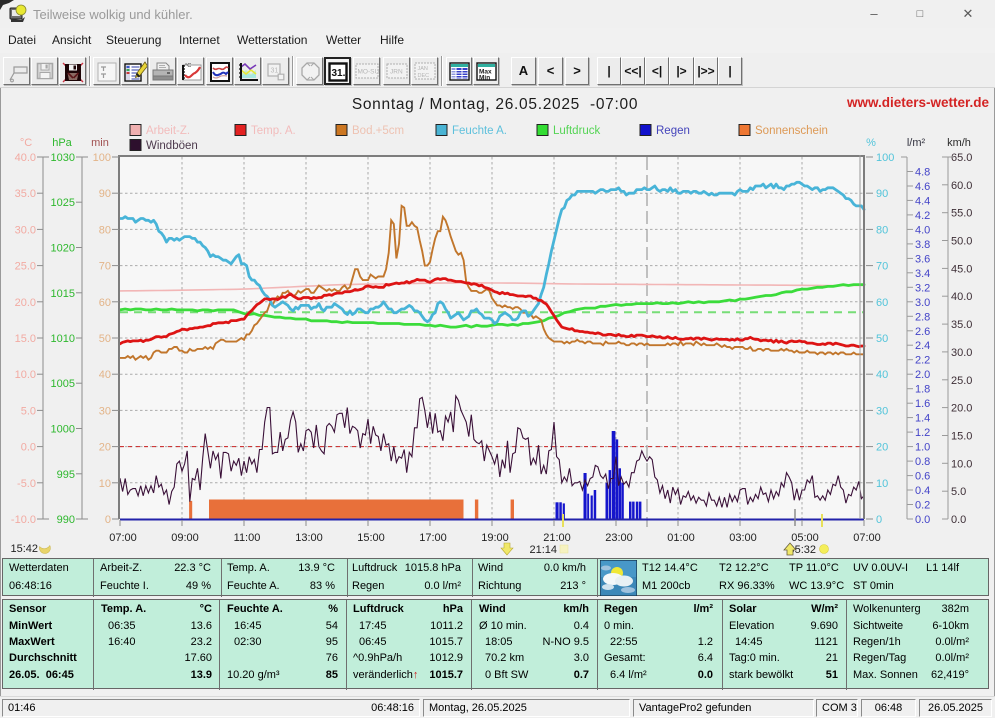 The height and width of the screenshot is (718, 995). I want to click on svg-text: 2.6, so click(922, 332).